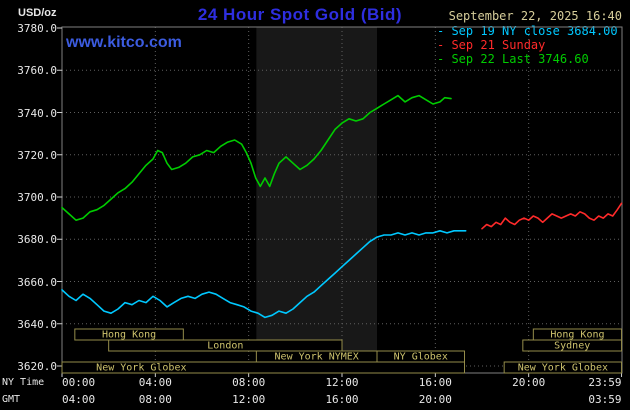 Image resolution: width=630 pixels, height=410 pixels. I want to click on y-axis-tick-label: 3680.0, so click(37, 240).